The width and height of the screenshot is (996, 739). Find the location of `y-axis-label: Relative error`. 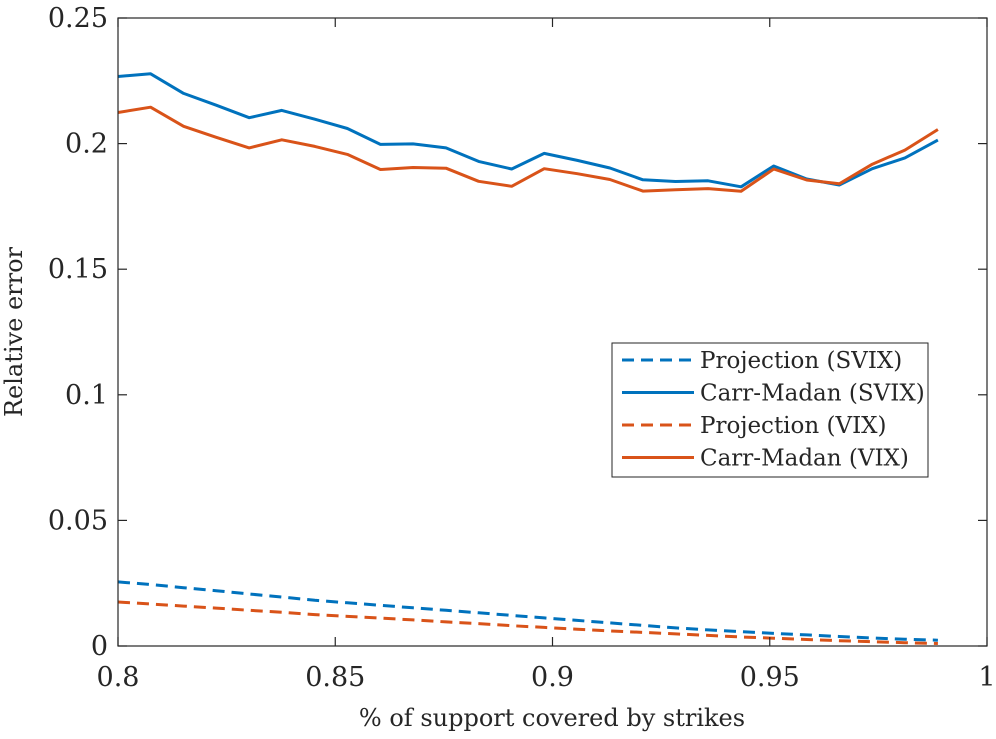

y-axis-label: Relative error is located at coordinates (14, 331).